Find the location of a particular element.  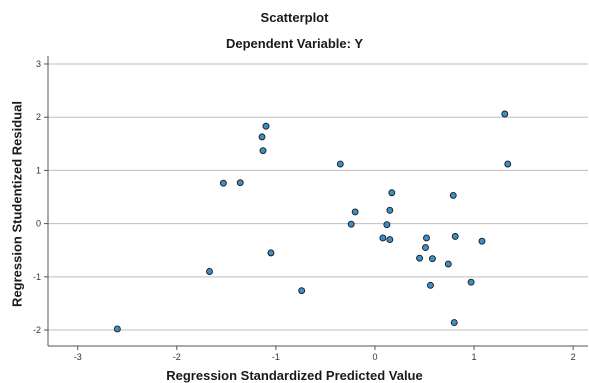

chart-subtitle: Dependent Variable: Y is located at coordinates (294, 43).